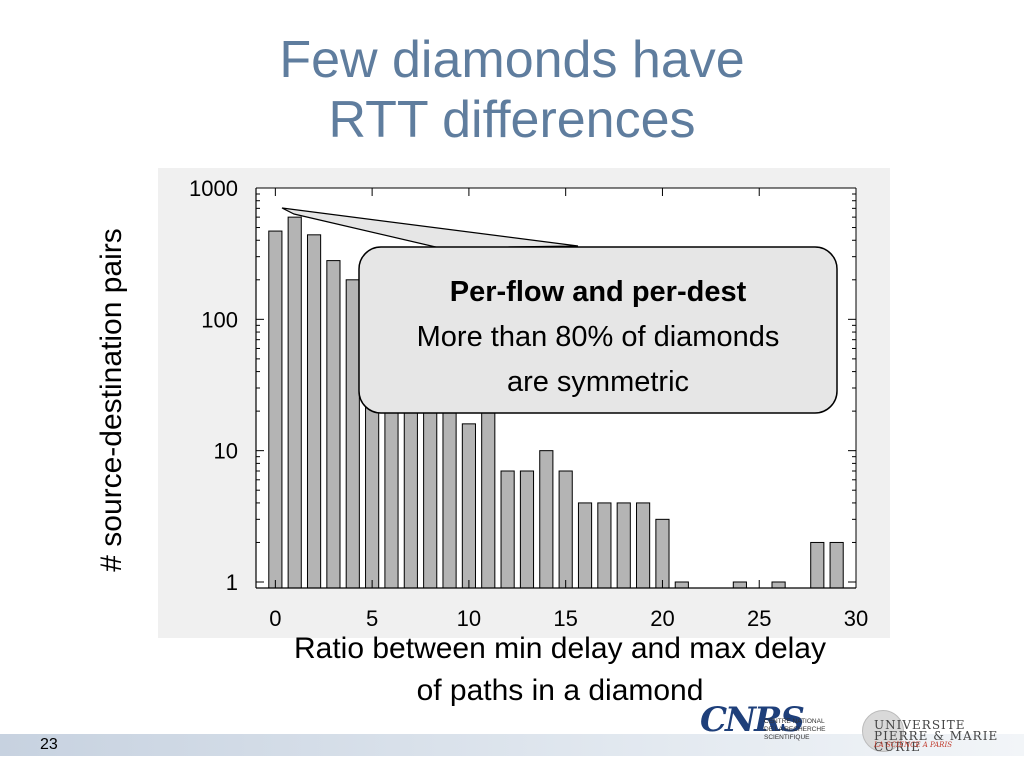 The height and width of the screenshot is (768, 1024). Describe the element at coordinates (512, 60) in the screenshot. I see `slide-title-line1: Few diamonds have` at that location.